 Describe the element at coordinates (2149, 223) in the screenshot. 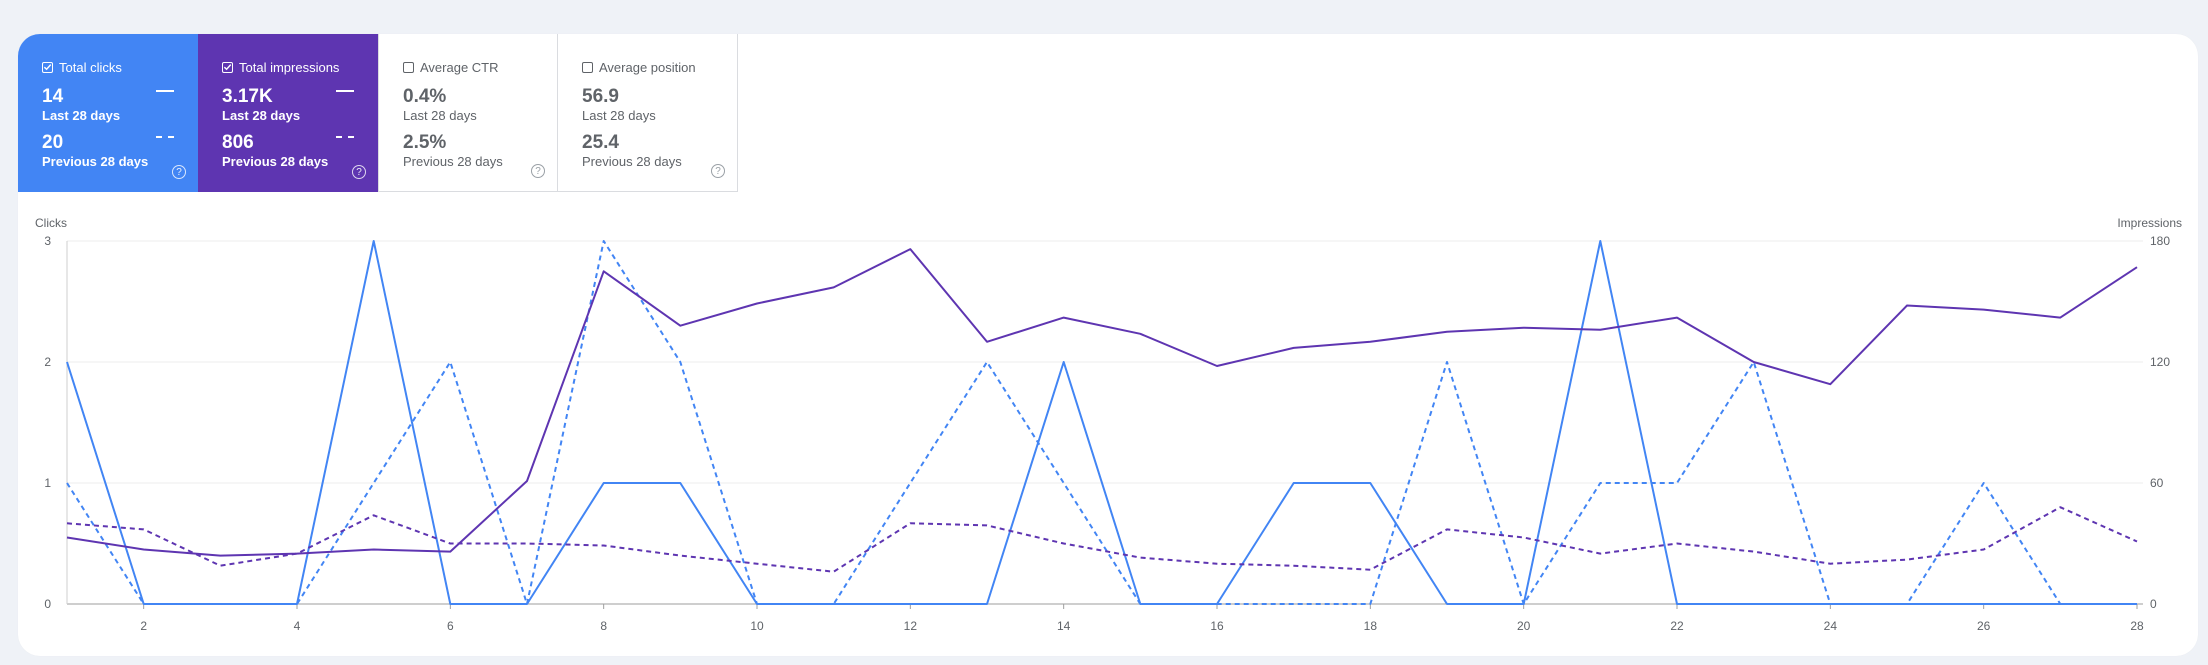

I see `y2-axis-label: Impressions` at that location.